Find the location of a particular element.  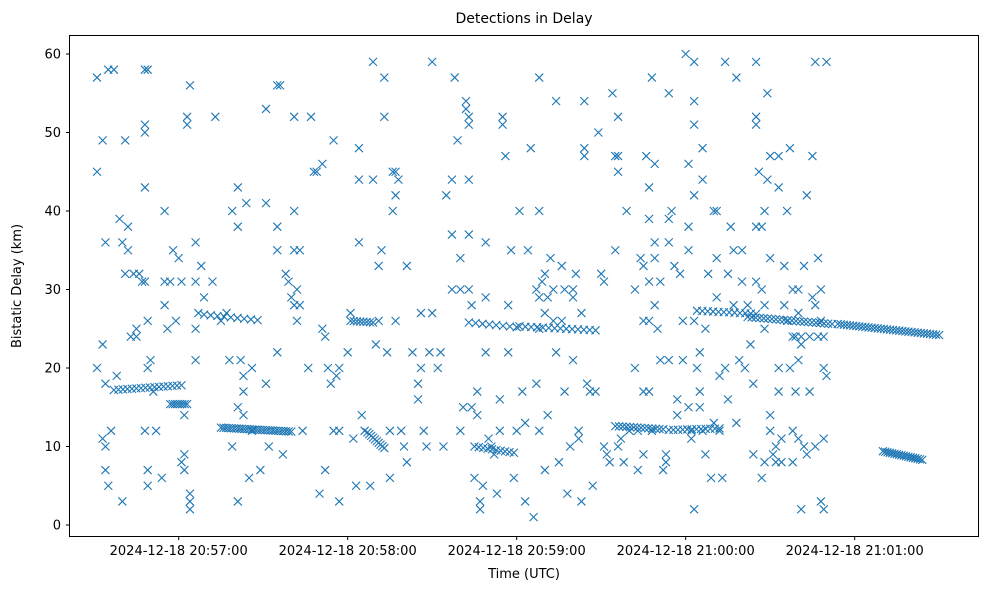

y-tick-label: 40 is located at coordinates (52, 212).